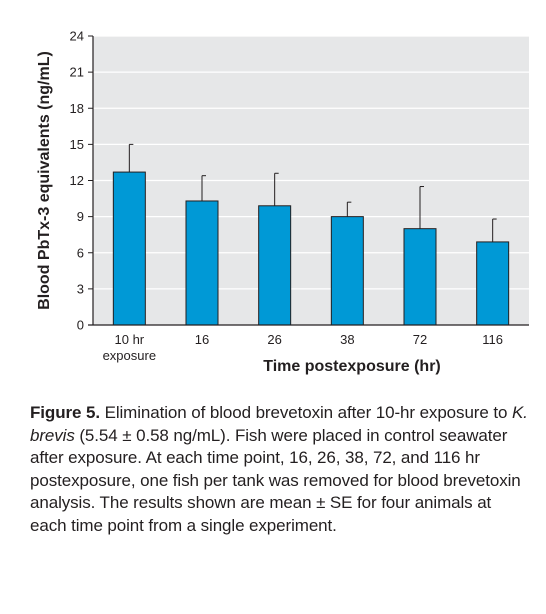 Image resolution: width=546 pixels, height=614 pixels. Describe the element at coordinates (130, 339) in the screenshot. I see `x-tick-label: 10 hr` at that location.